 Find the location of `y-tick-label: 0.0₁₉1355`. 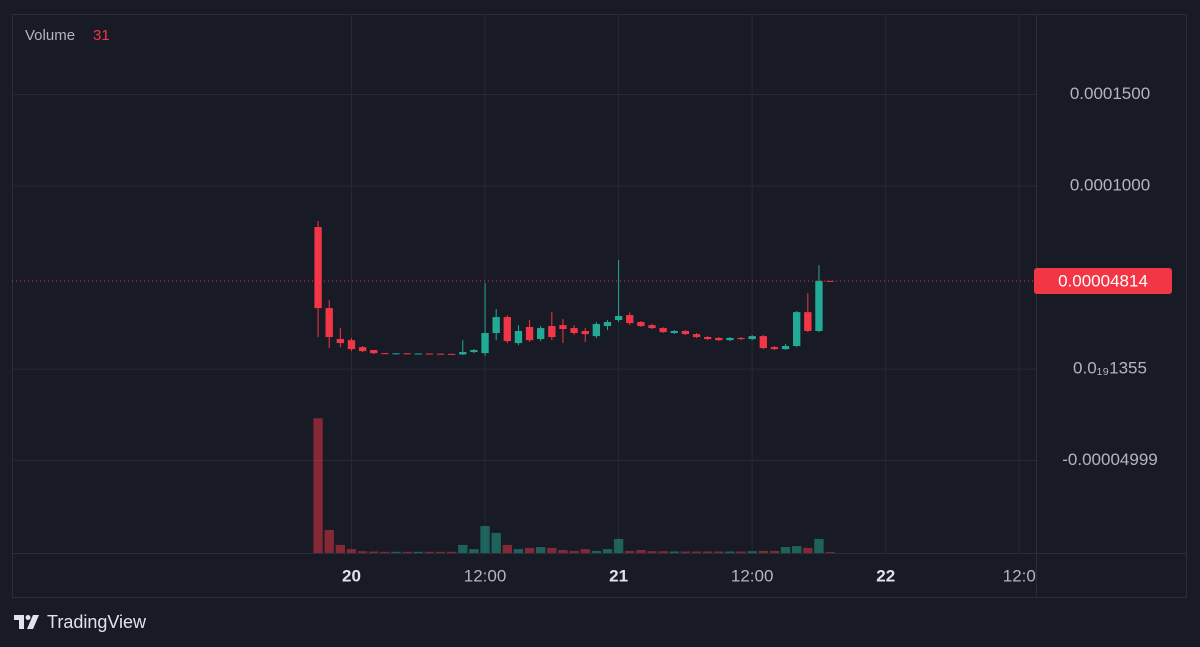

y-tick-label: 0.0₁₉1355 is located at coordinates (1110, 368).